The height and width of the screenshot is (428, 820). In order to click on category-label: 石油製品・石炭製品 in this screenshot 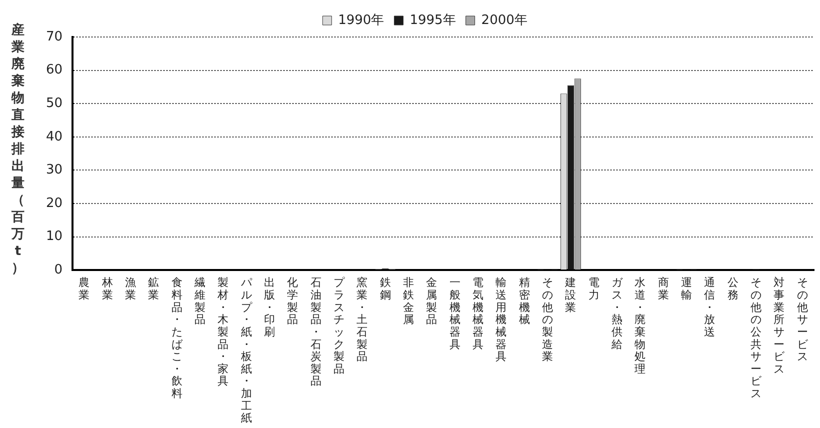, I will do `click(316, 332)`.